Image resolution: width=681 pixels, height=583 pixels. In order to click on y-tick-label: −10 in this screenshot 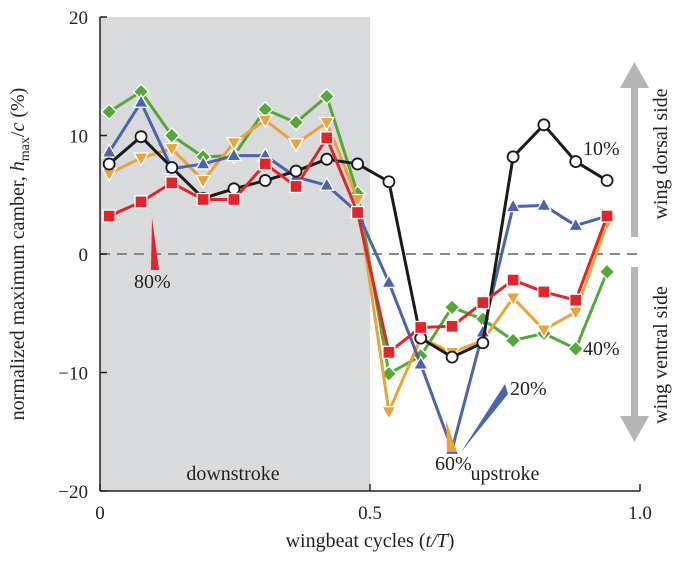, I will do `click(73, 374)`.